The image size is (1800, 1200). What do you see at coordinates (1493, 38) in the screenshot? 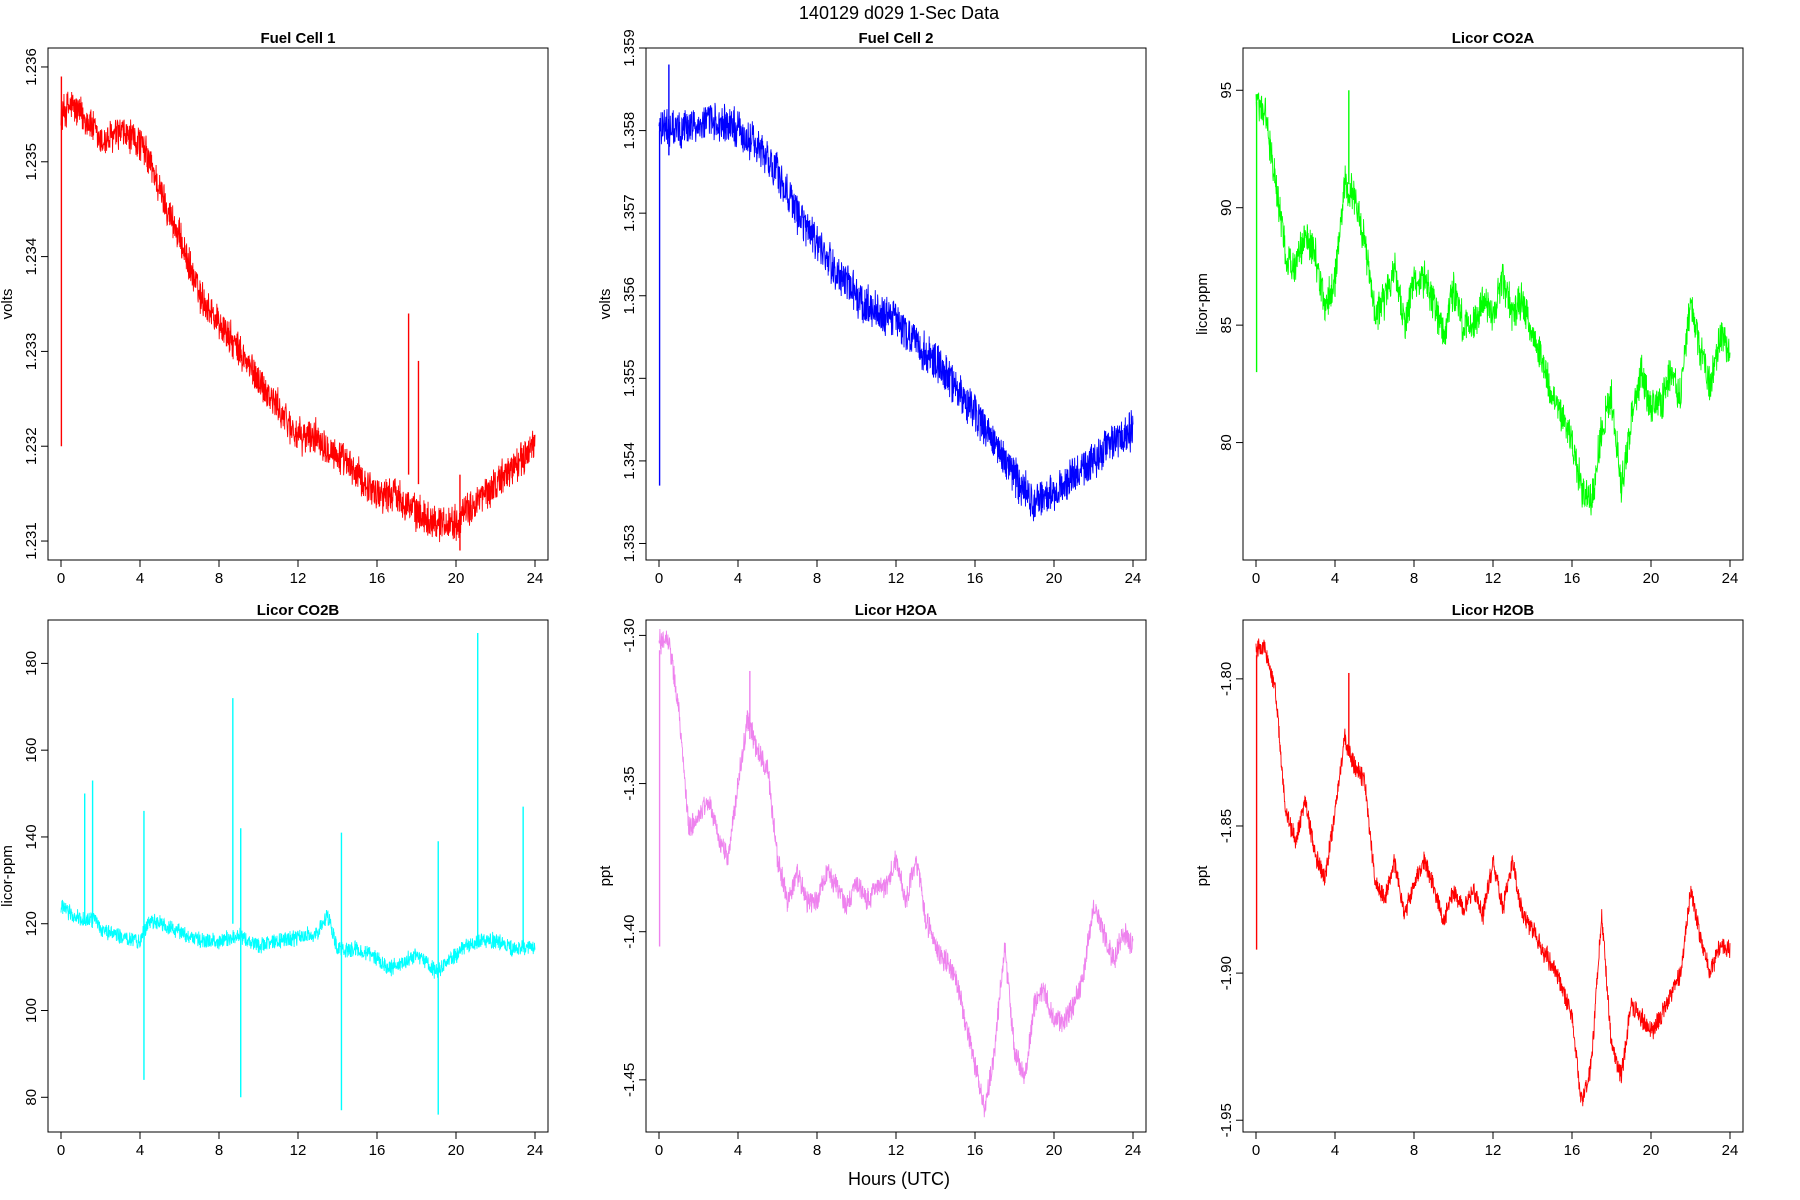
I see `panel-title: Licor CO2A` at bounding box center [1493, 38].